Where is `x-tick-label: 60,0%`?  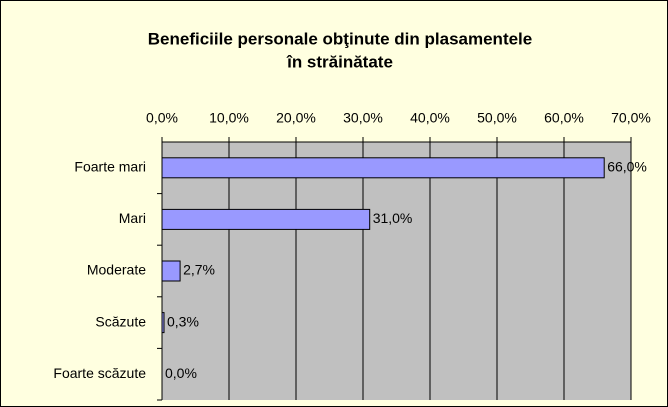 x-tick-label: 60,0% is located at coordinates (564, 118).